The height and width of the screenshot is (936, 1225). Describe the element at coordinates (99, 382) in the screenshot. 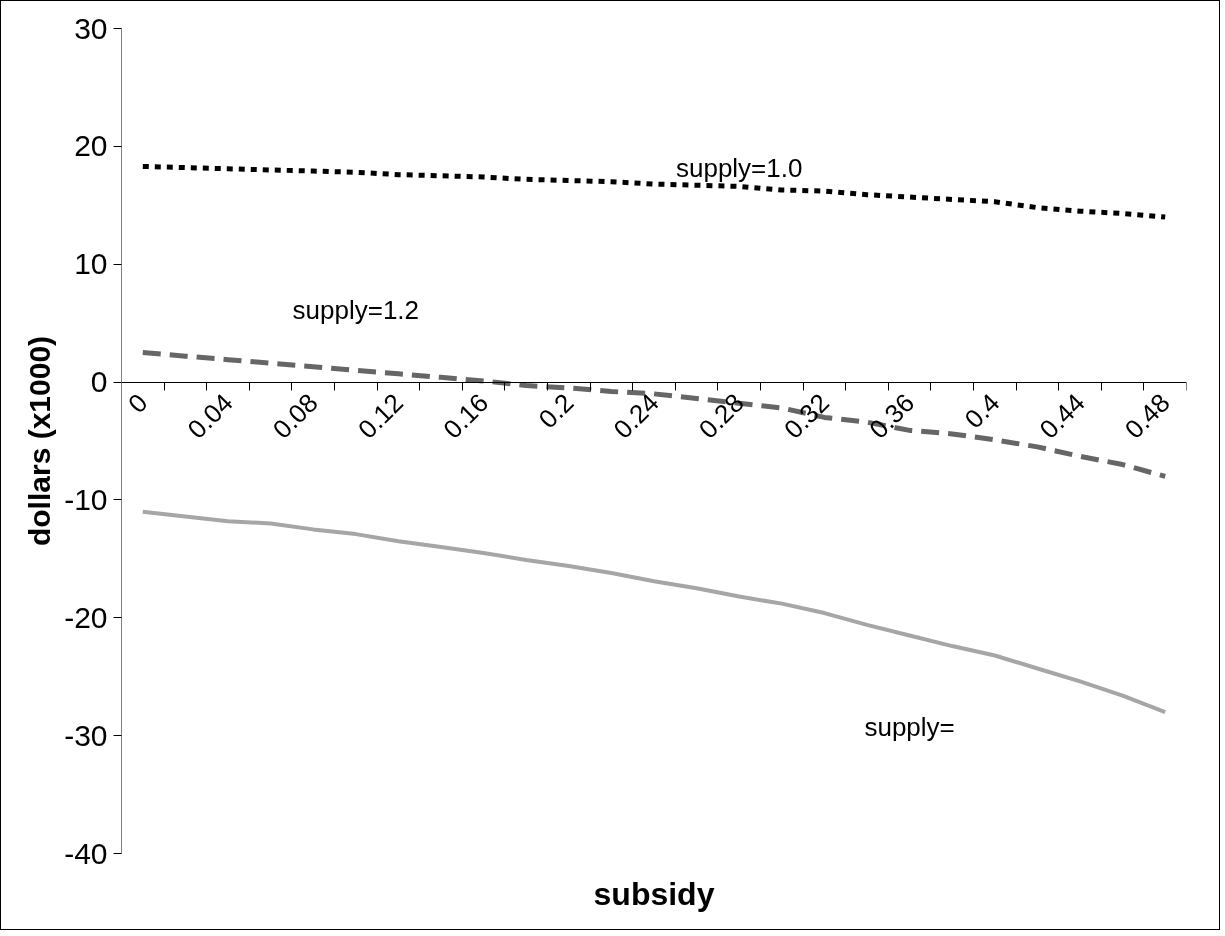

I see `y-tick-label: 0` at that location.